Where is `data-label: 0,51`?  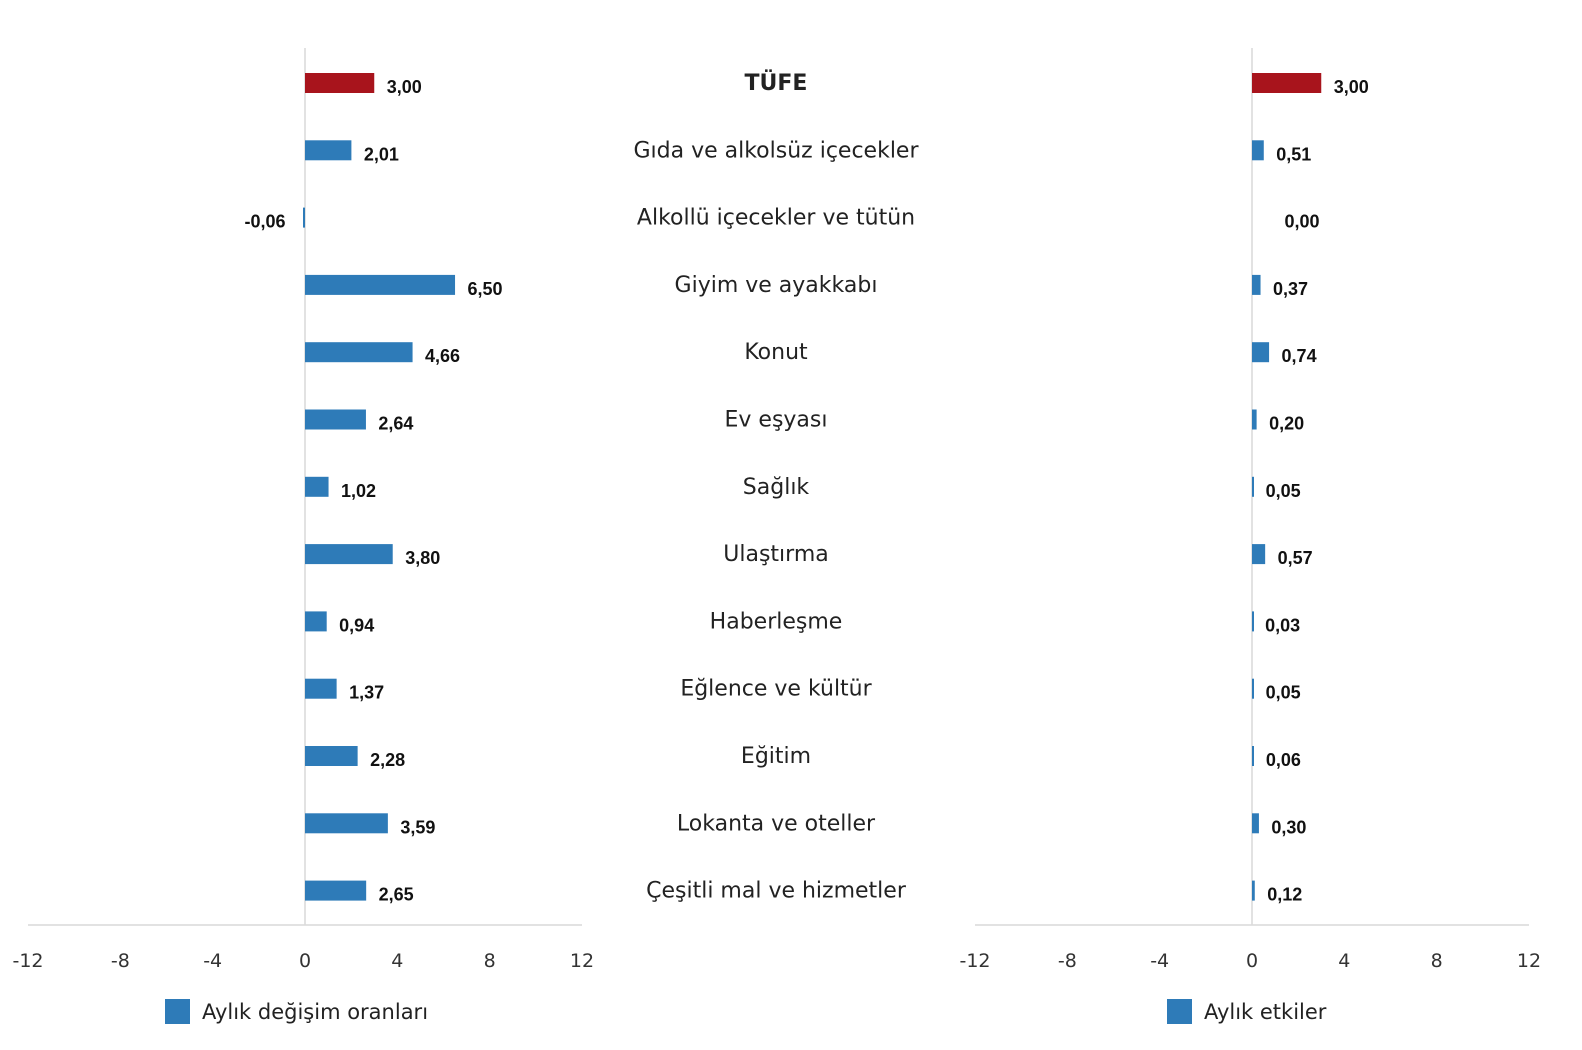
data-label: 0,51 is located at coordinates (1293, 154).